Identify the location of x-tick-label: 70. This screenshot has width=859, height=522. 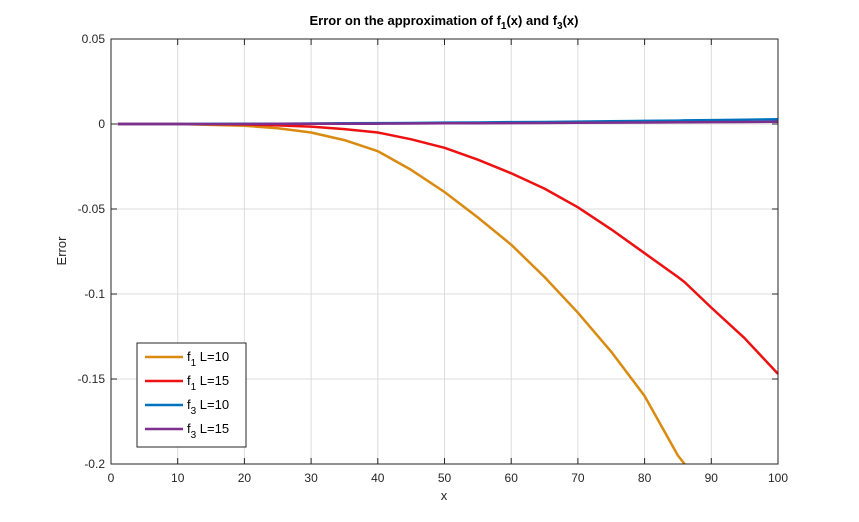
(578, 478).